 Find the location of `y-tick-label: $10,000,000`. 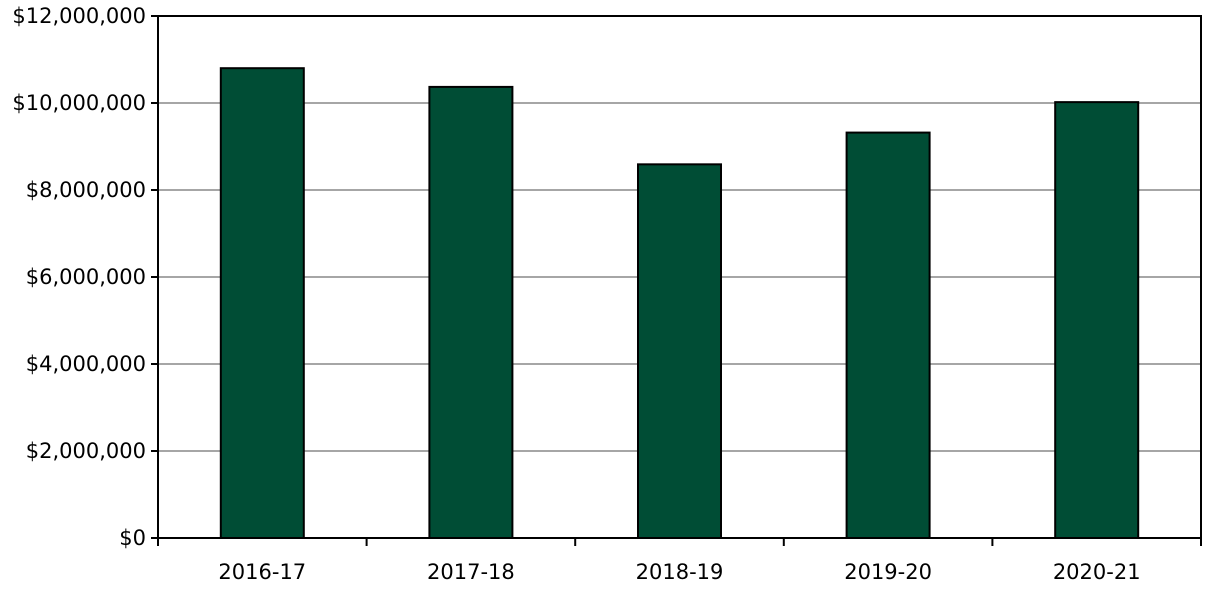

y-tick-label: $10,000,000 is located at coordinates (79, 103).